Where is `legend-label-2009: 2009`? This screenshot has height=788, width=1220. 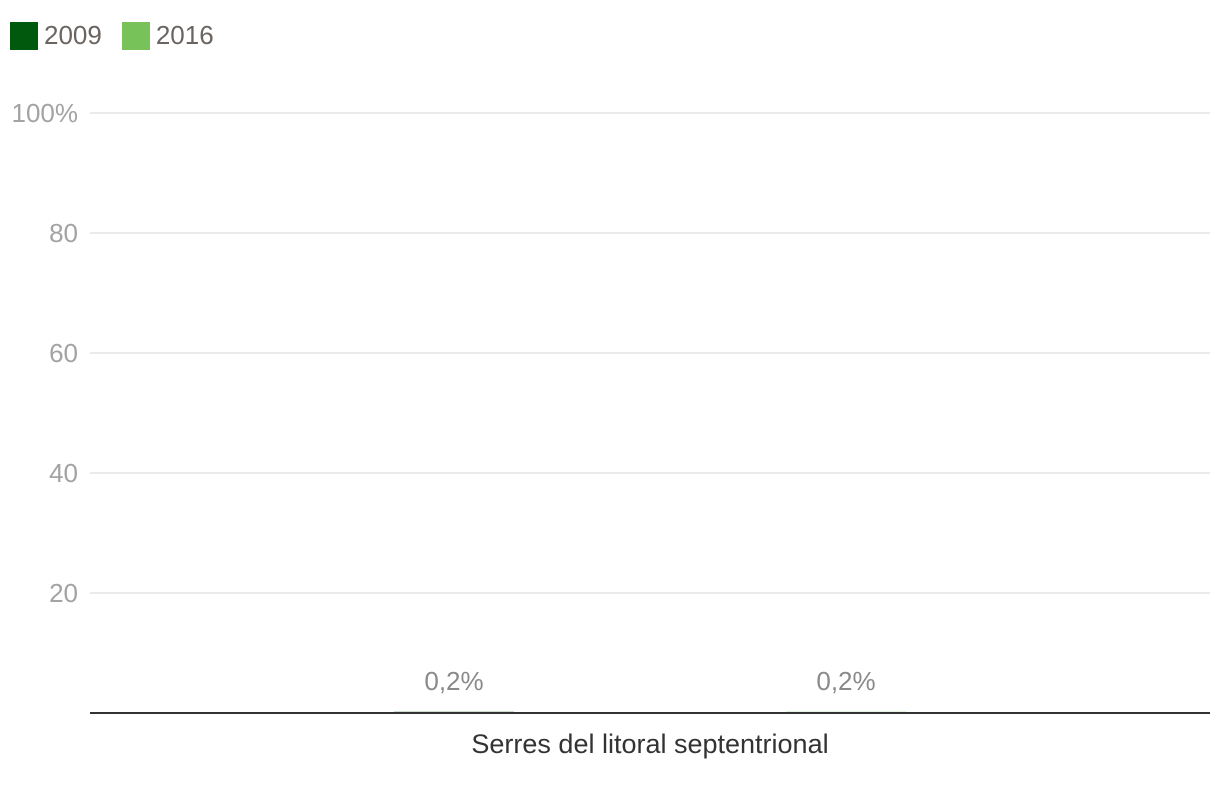 legend-label-2009: 2009 is located at coordinates (73, 35).